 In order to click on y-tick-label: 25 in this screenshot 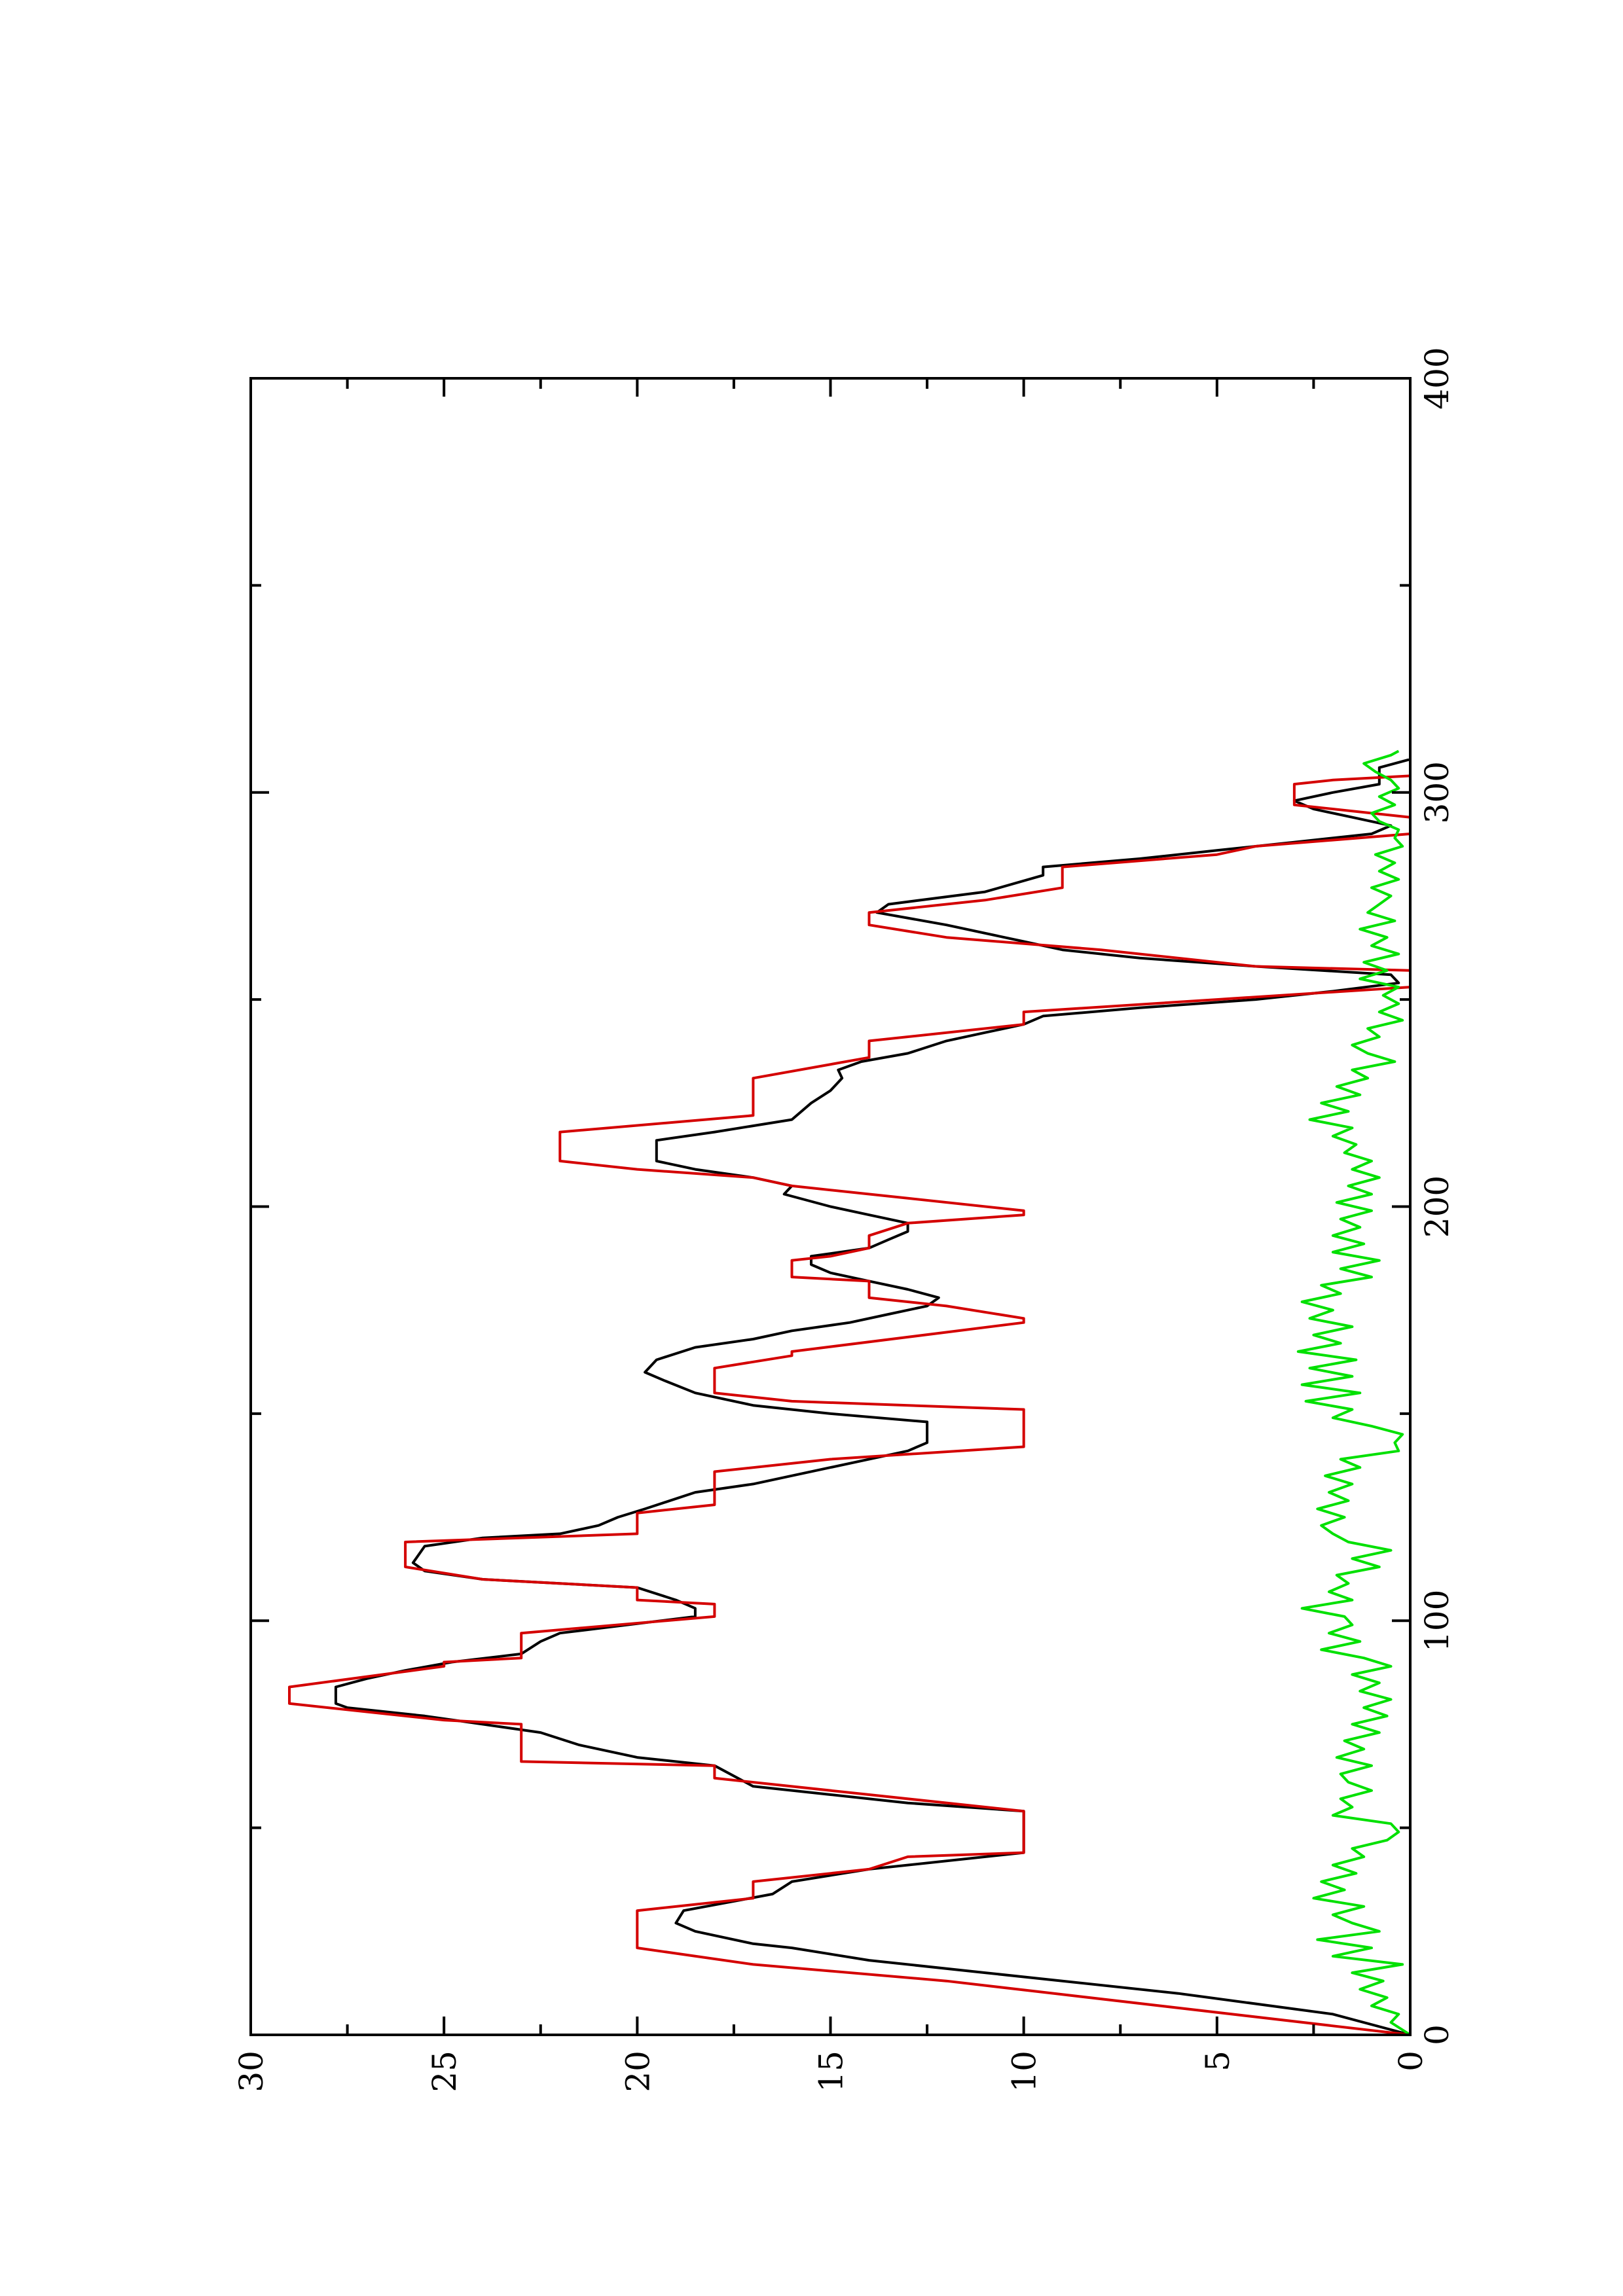, I will do `click(445, 2071)`.